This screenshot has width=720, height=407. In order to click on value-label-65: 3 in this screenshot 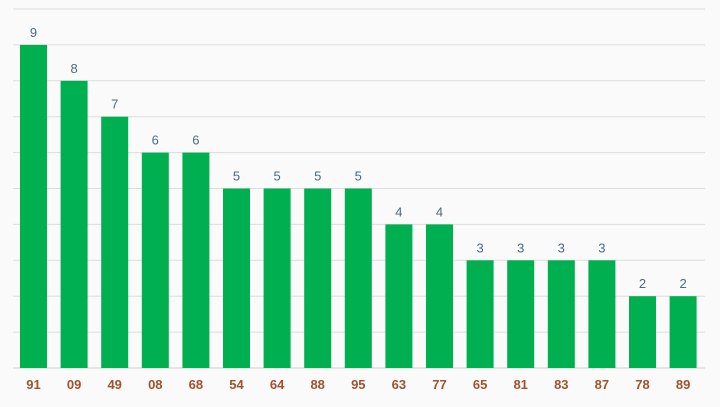, I will do `click(479, 247)`.